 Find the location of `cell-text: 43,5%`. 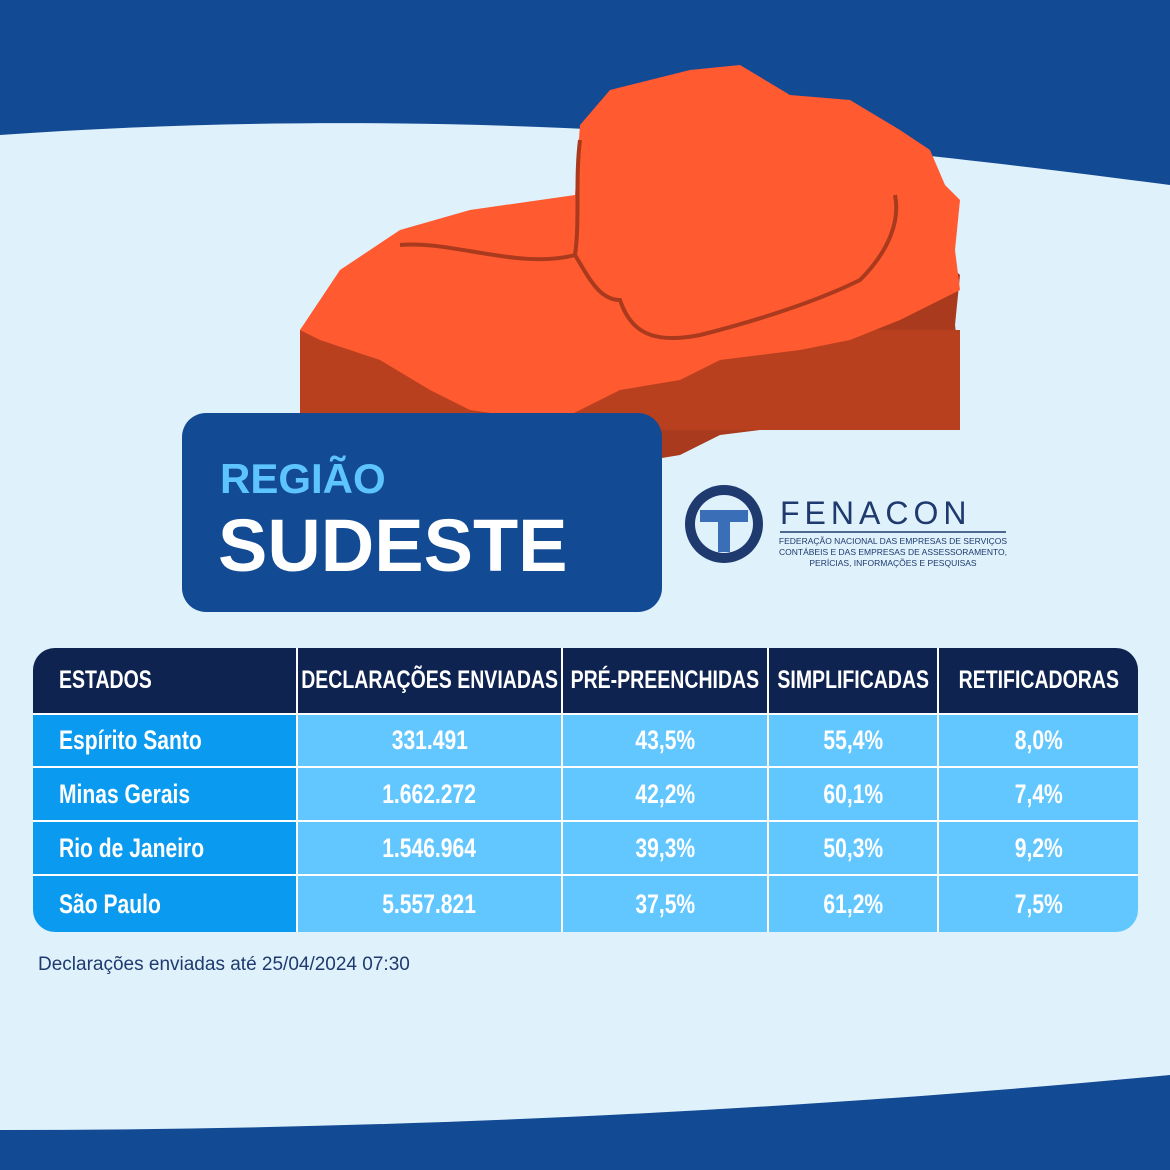

cell-text: 43,5% is located at coordinates (665, 740).